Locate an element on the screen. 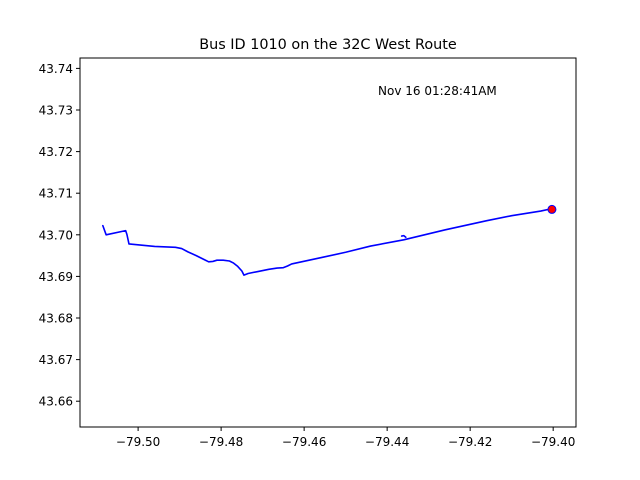 Image resolution: width=640 pixels, height=480 pixels. y-tick-label-4: 43.70 is located at coordinates (56, 235).